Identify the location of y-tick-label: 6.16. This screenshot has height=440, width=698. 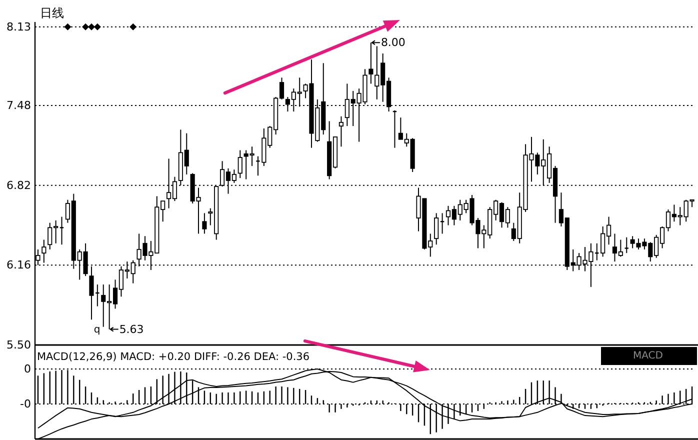
(18, 265).